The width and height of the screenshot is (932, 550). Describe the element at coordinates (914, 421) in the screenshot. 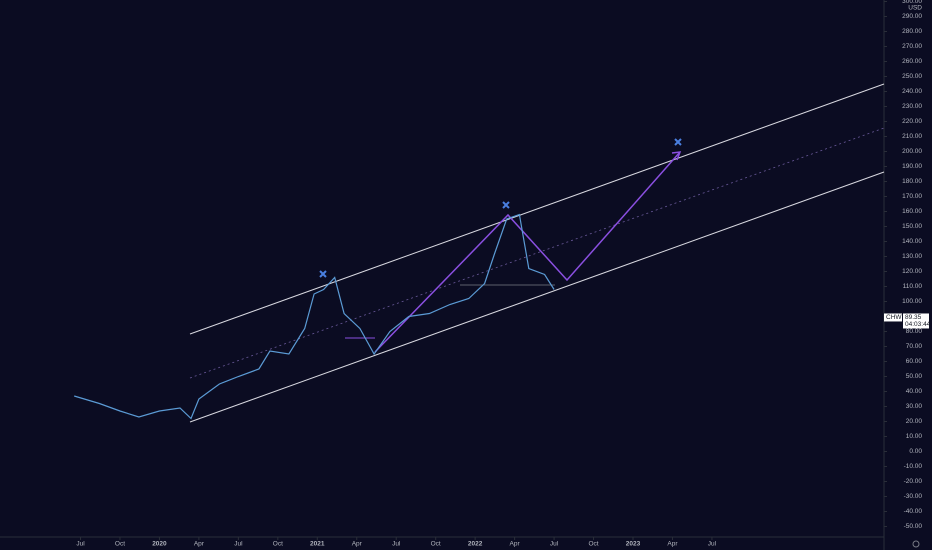

I see `y-tick-label: 20.00` at that location.